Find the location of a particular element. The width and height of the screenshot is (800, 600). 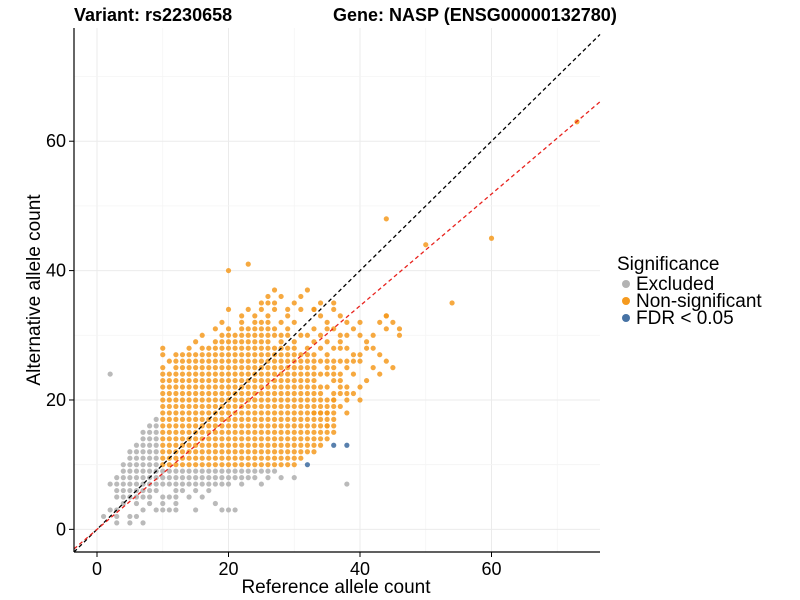

x-axis-label: Reference allele count is located at coordinates (336, 587).